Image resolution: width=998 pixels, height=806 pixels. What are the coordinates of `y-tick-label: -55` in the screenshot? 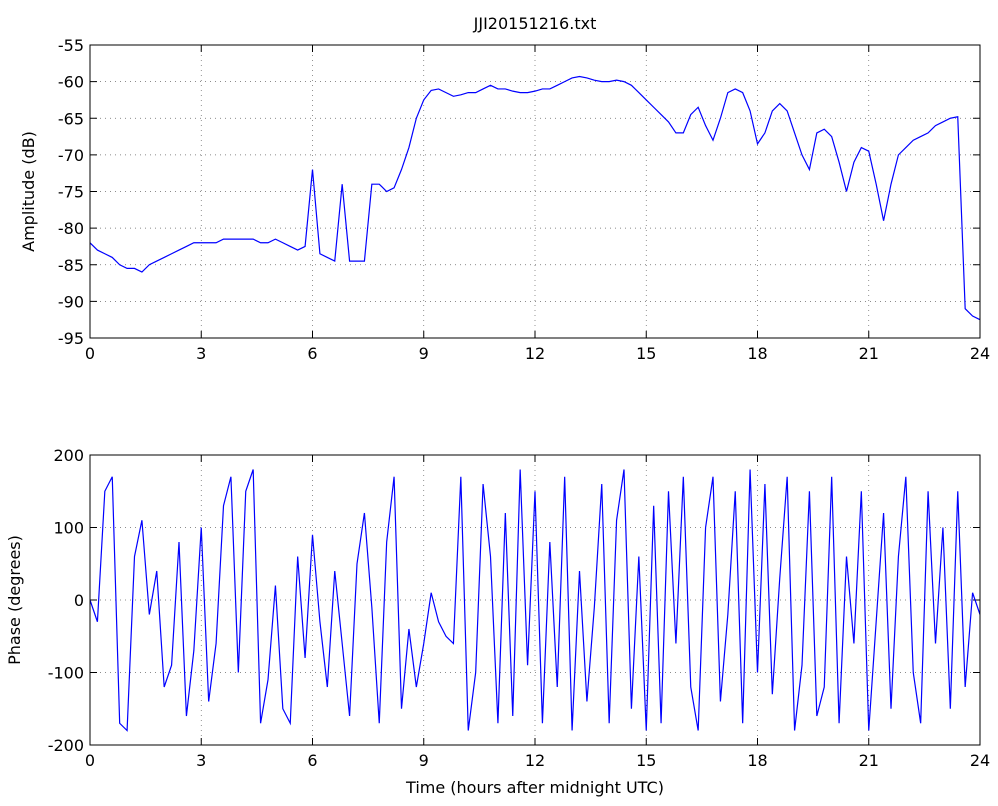 It's located at (71, 45).